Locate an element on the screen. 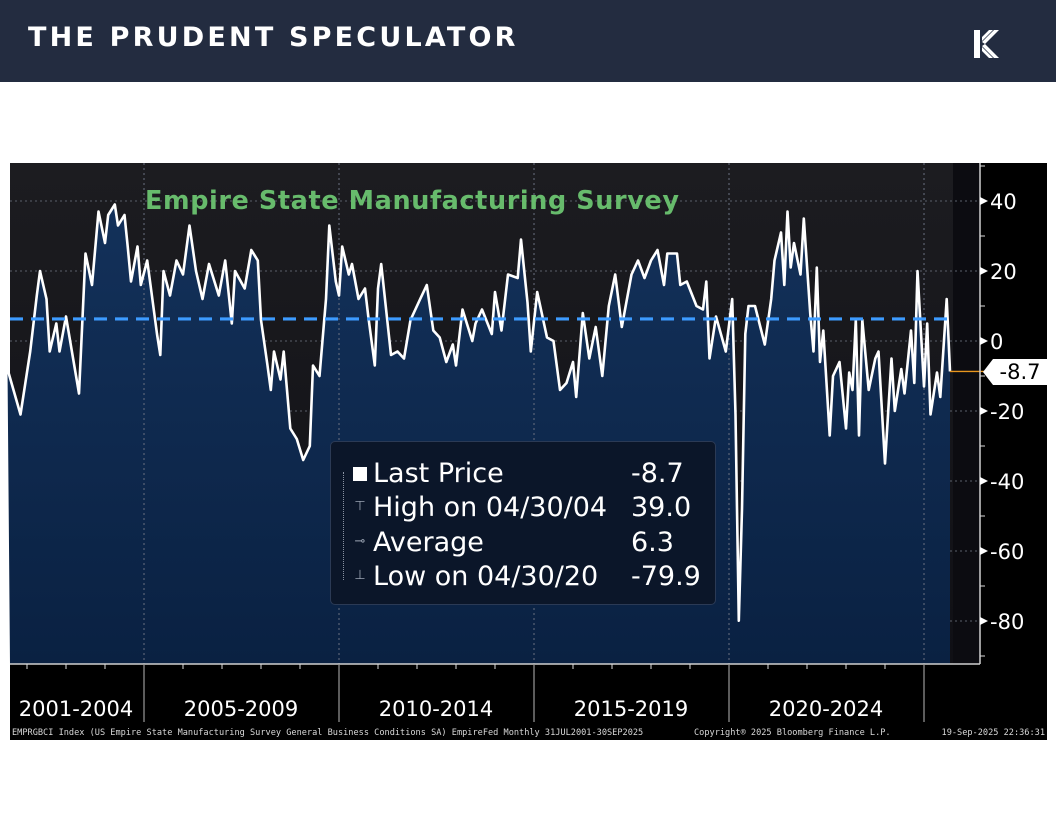  average-marker-icon: ⊸ is located at coordinates (360, 541).